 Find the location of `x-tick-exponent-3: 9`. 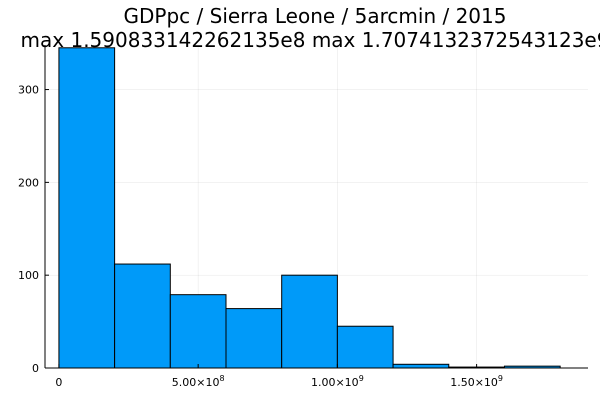

x-tick-exponent-3: 9 is located at coordinates (500, 378).